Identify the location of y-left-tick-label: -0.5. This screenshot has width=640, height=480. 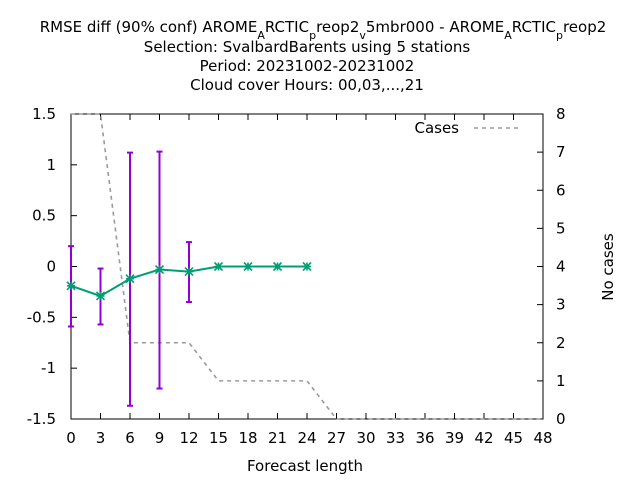
(41, 317).